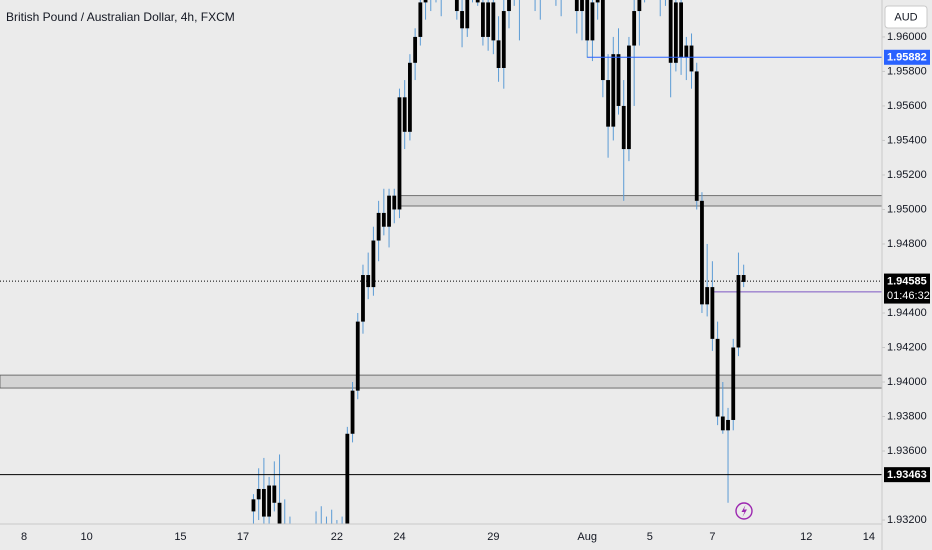 The height and width of the screenshot is (550, 932). What do you see at coordinates (907, 347) in the screenshot?
I see `y-tick-label: 1.94200` at bounding box center [907, 347].